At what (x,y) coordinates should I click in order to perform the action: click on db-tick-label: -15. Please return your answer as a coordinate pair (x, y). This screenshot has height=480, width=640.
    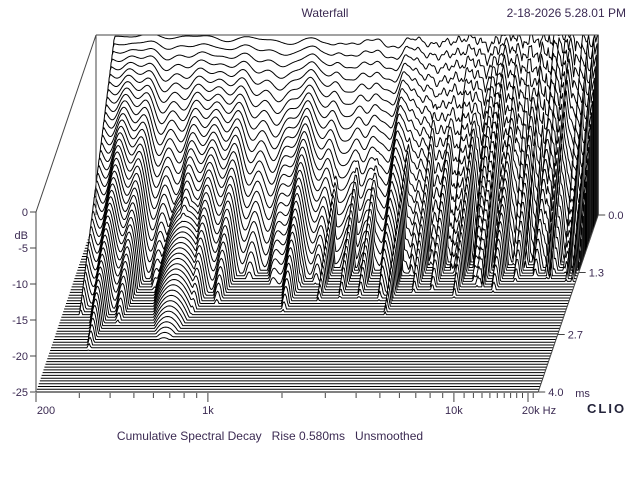
    Looking at the image, I should click on (20, 321).